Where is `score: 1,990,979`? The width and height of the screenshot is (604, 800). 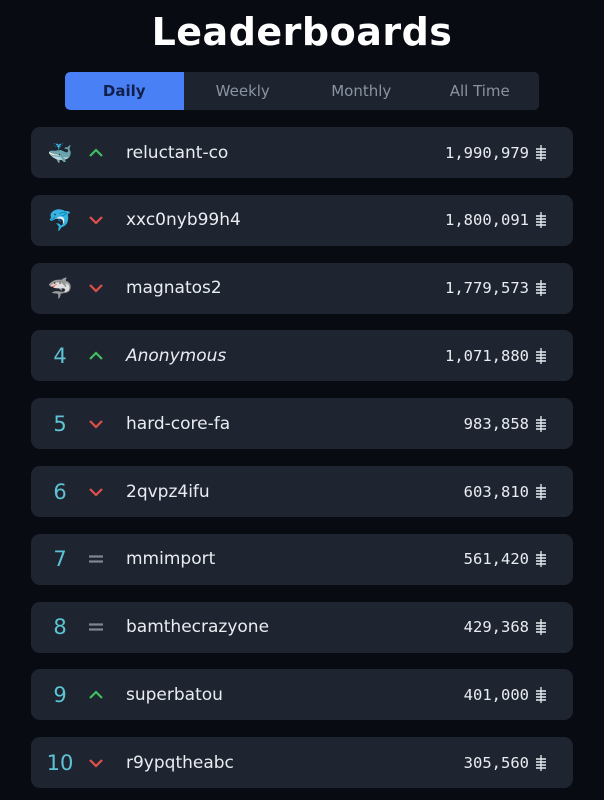 score: 1,990,979 is located at coordinates (487, 152).